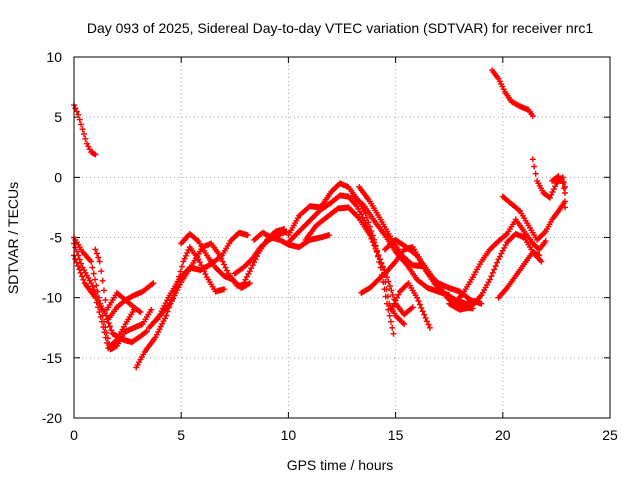 Image resolution: width=640 pixels, height=480 pixels. Describe the element at coordinates (58, 117) in the screenshot. I see `y-tick-label: 5` at that location.